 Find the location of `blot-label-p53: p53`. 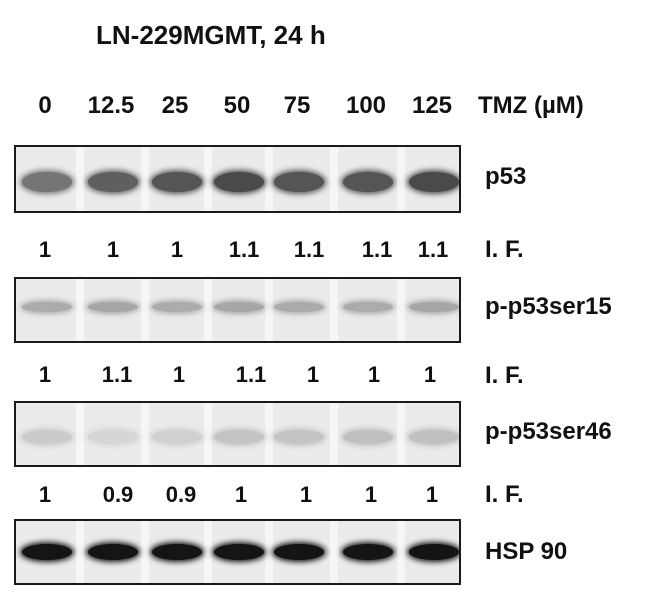

blot-label-p53: p53 is located at coordinates (506, 176).